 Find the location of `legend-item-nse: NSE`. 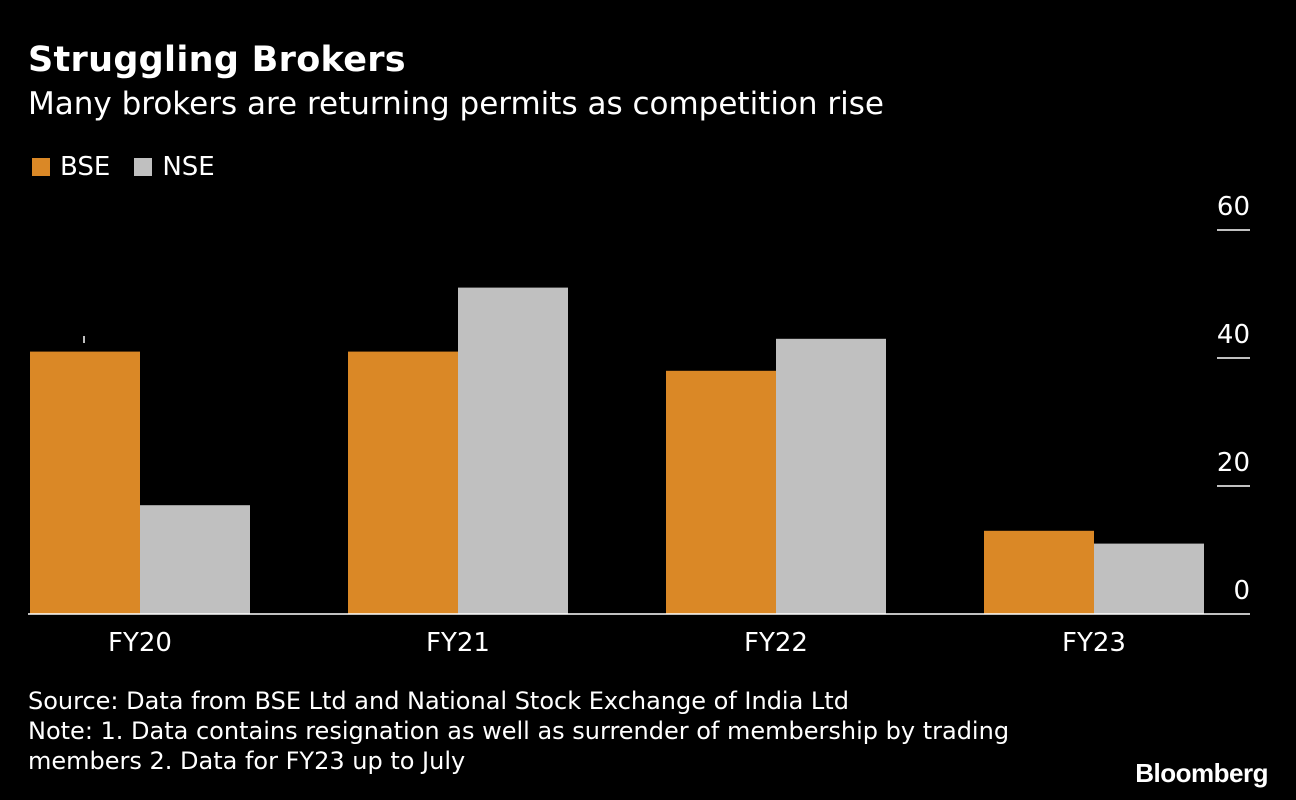

legend-item-nse: NSE is located at coordinates (174, 167).